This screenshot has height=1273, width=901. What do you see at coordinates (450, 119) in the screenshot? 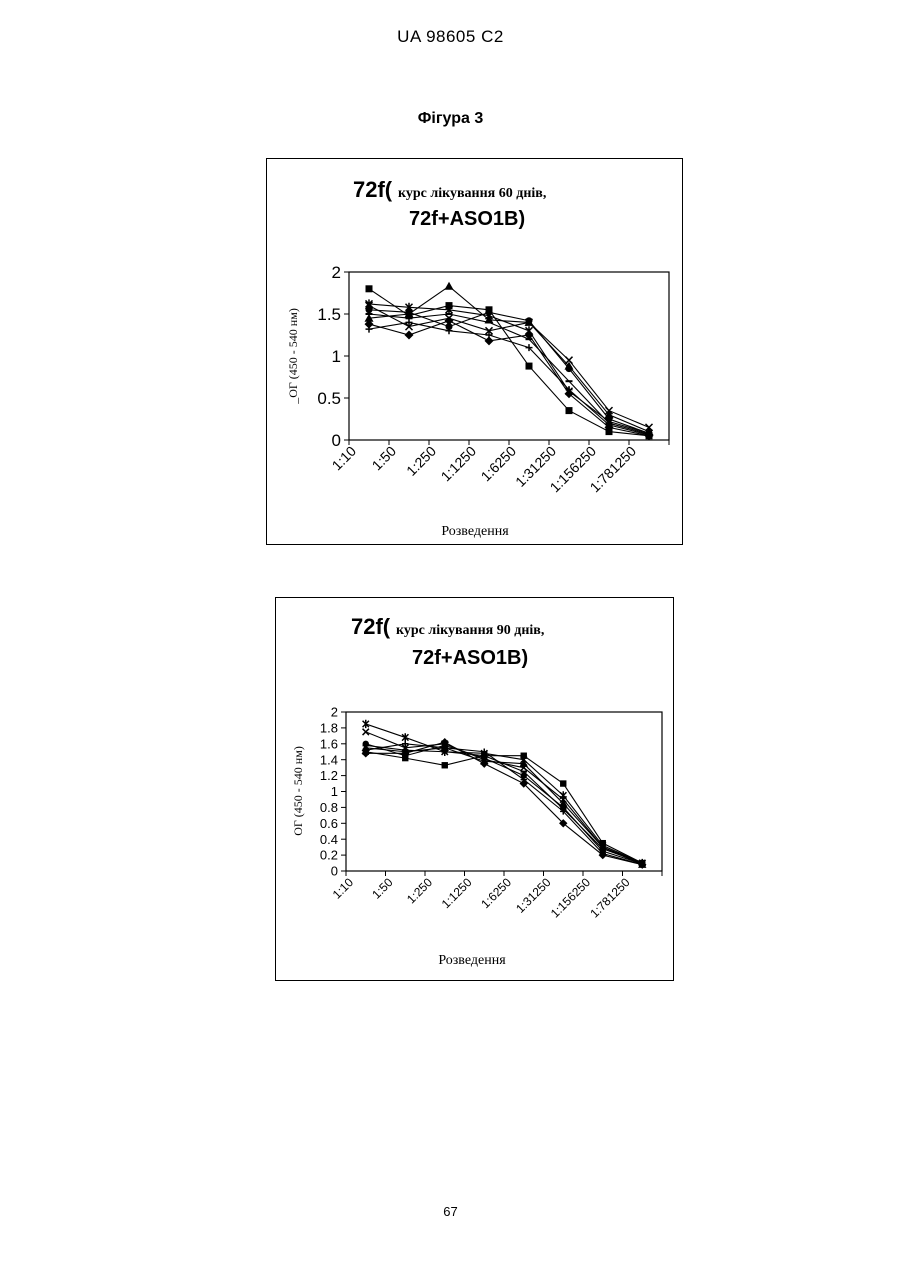
I see `figure-title: Фігура 3` at bounding box center [450, 119].